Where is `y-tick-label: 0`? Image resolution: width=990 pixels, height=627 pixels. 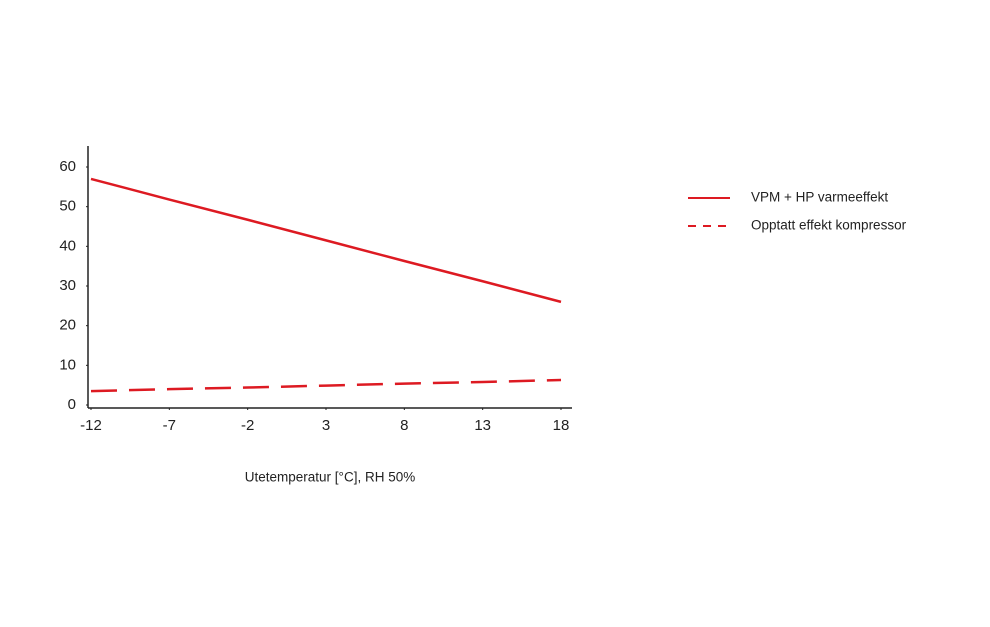 y-tick-label: 0 is located at coordinates (72, 404).